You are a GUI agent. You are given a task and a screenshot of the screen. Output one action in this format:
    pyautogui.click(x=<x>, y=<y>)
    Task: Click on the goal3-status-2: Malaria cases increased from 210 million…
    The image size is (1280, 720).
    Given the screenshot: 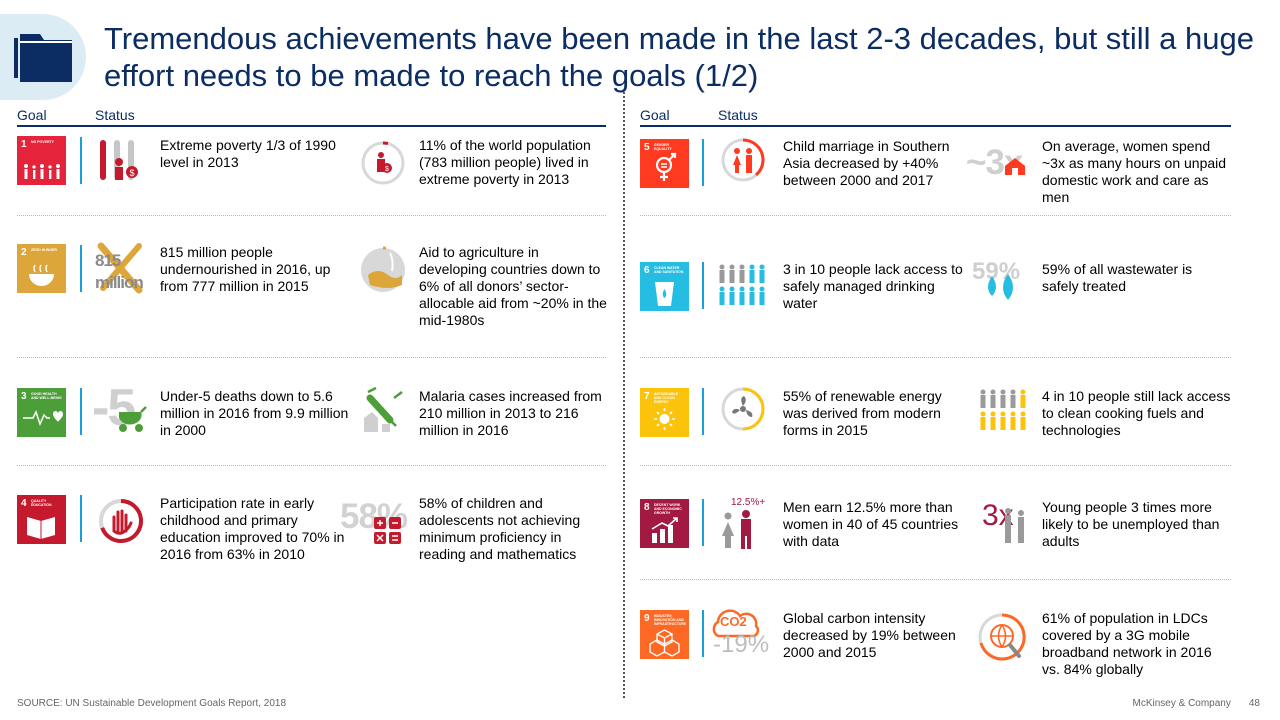 What is the action you would take?
    pyautogui.click(x=510, y=413)
    